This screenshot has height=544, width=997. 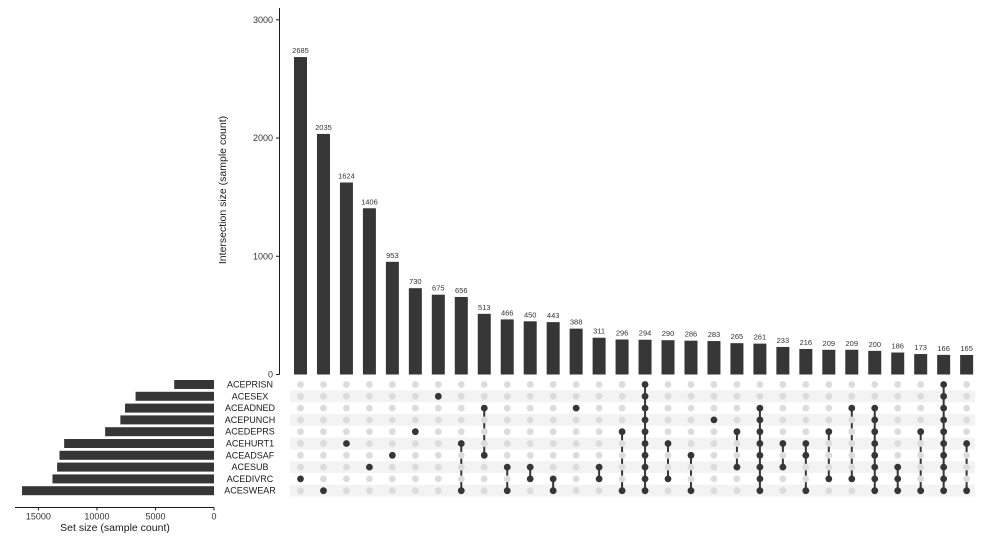 What do you see at coordinates (484, 307) in the screenshot?
I see `intersection-bar-label: 513` at bounding box center [484, 307].